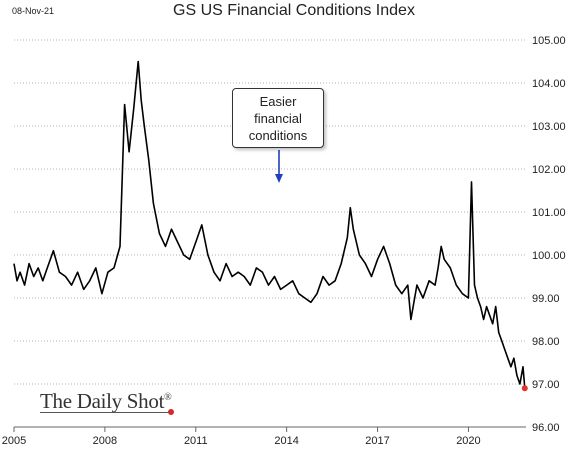 The height and width of the screenshot is (462, 588). I want to click on y-tick-label: 101.00, so click(549, 213).